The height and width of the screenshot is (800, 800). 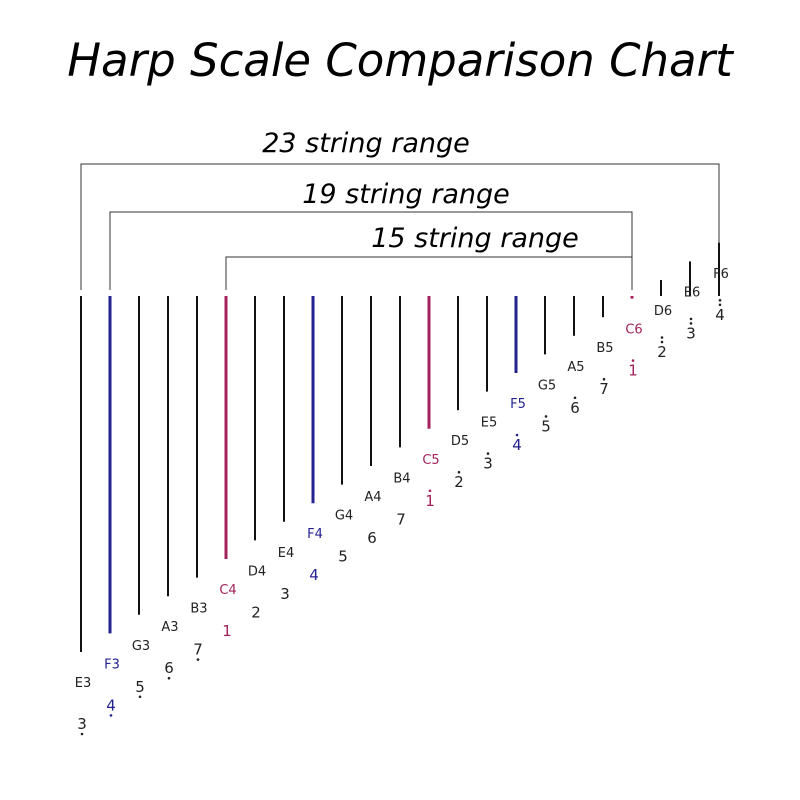 What do you see at coordinates (315, 534) in the screenshot?
I see `note-label: F4` at bounding box center [315, 534].